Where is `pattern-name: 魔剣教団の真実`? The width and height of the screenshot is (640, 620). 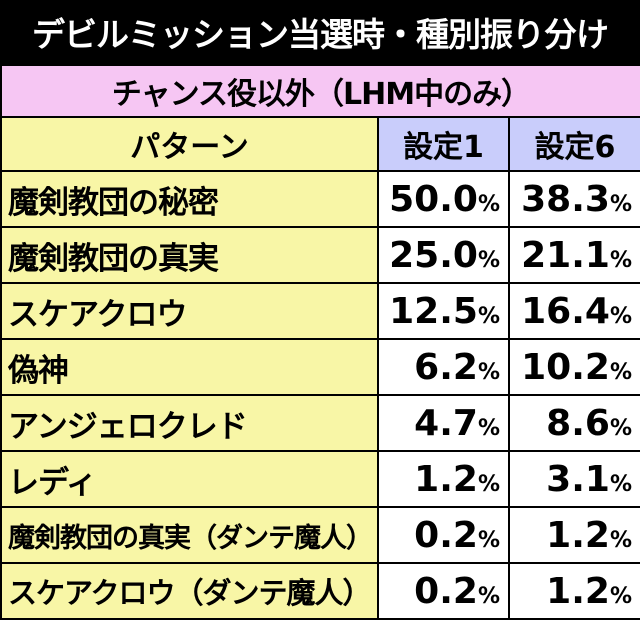
pattern-name: 魔剣教団の真実 is located at coordinates (189, 255).